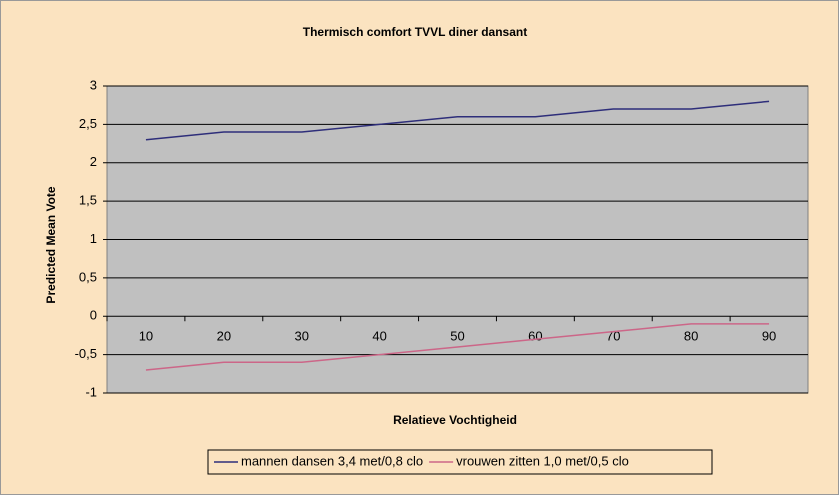  Describe the element at coordinates (51, 244) in the screenshot. I see `y-axis-label: Predicted Mean Vote` at that location.